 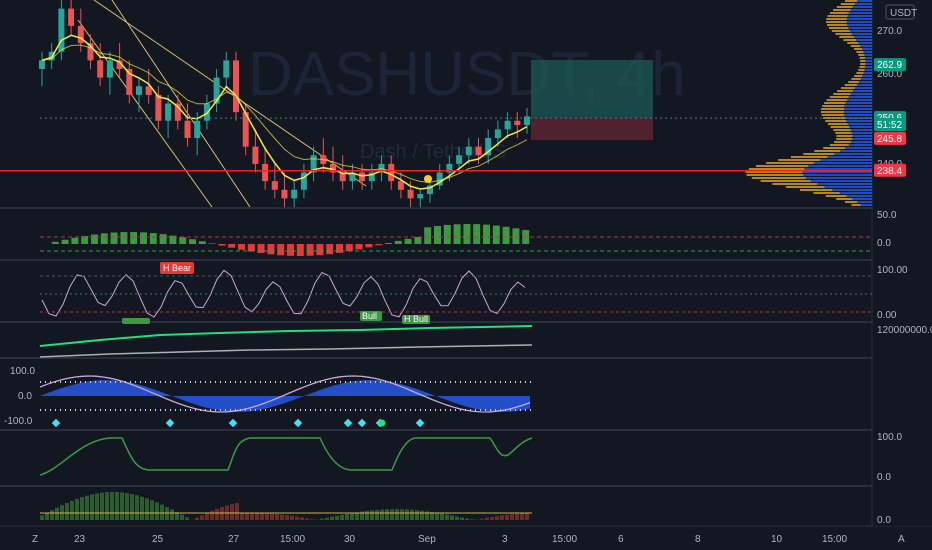 What do you see at coordinates (808, 103) in the screenshot?
I see `volume-profile` at bounding box center [808, 103].